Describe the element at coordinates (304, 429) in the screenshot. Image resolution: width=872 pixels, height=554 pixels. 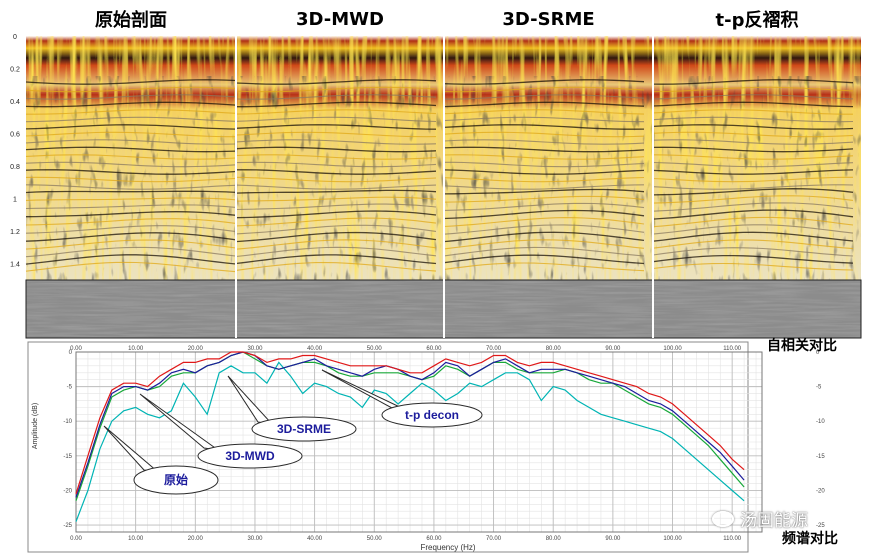
I see `callout-label: 3D-SRME` at that location.